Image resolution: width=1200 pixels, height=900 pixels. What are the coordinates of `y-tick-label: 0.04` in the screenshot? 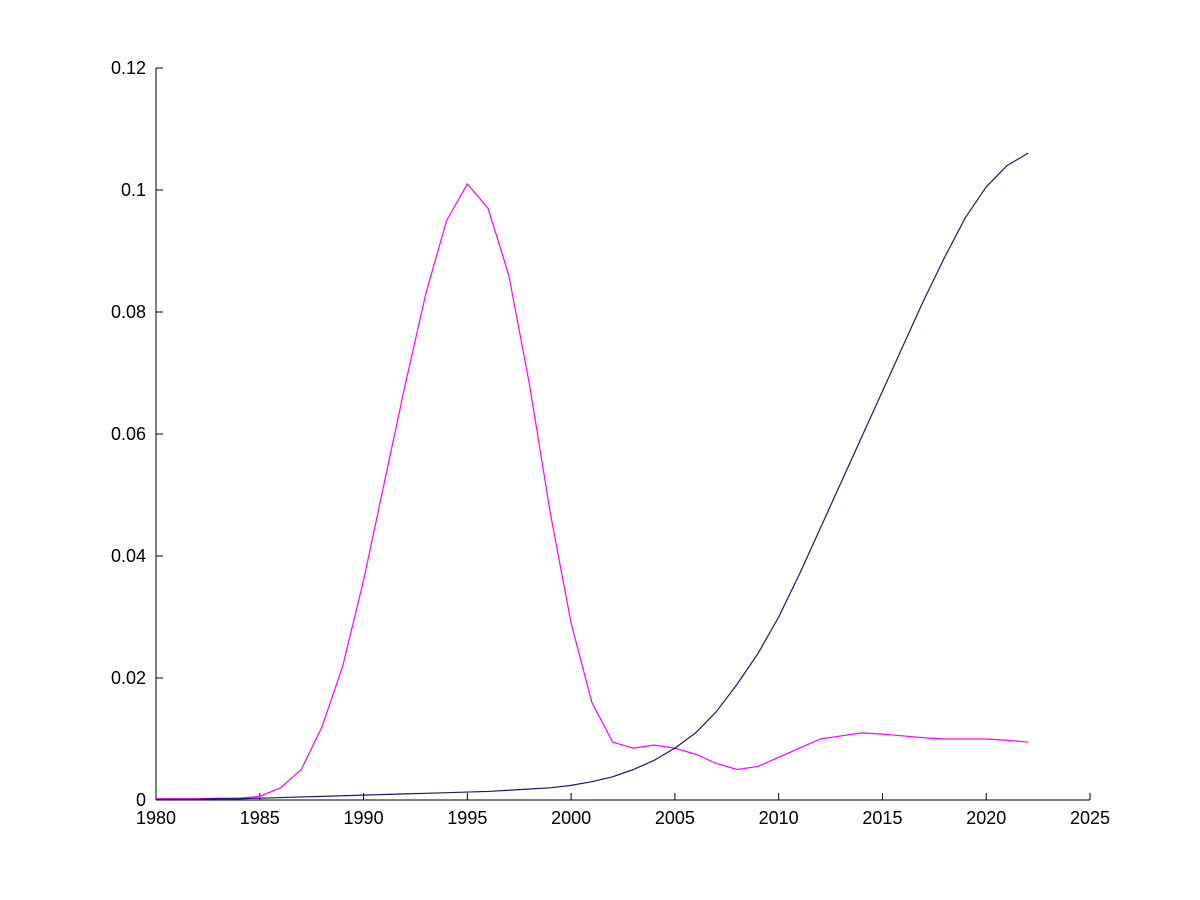 It's located at (128, 556).